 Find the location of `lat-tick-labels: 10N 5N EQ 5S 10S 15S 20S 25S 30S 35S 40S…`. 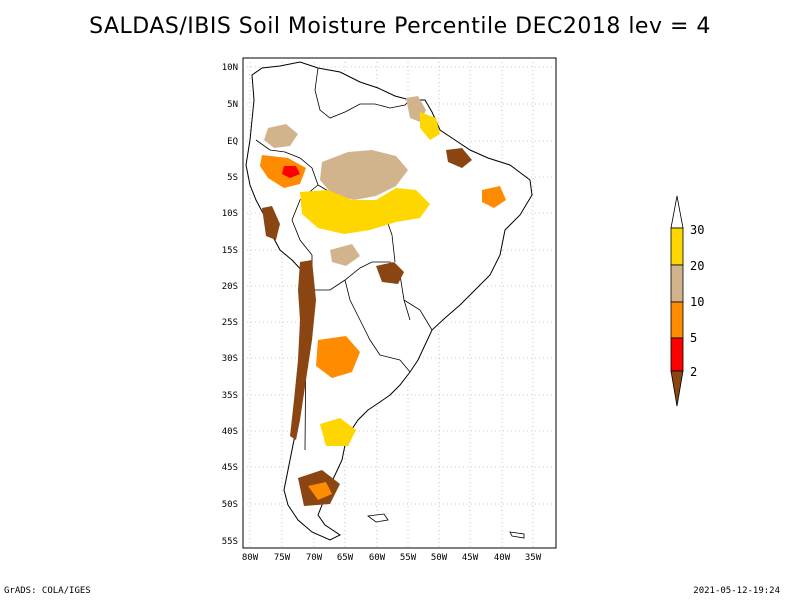

lat-tick-labels: 10N 5N EQ 5S 10S 15S 20S 25S 30S 35S 40S… is located at coordinates (230, 305).